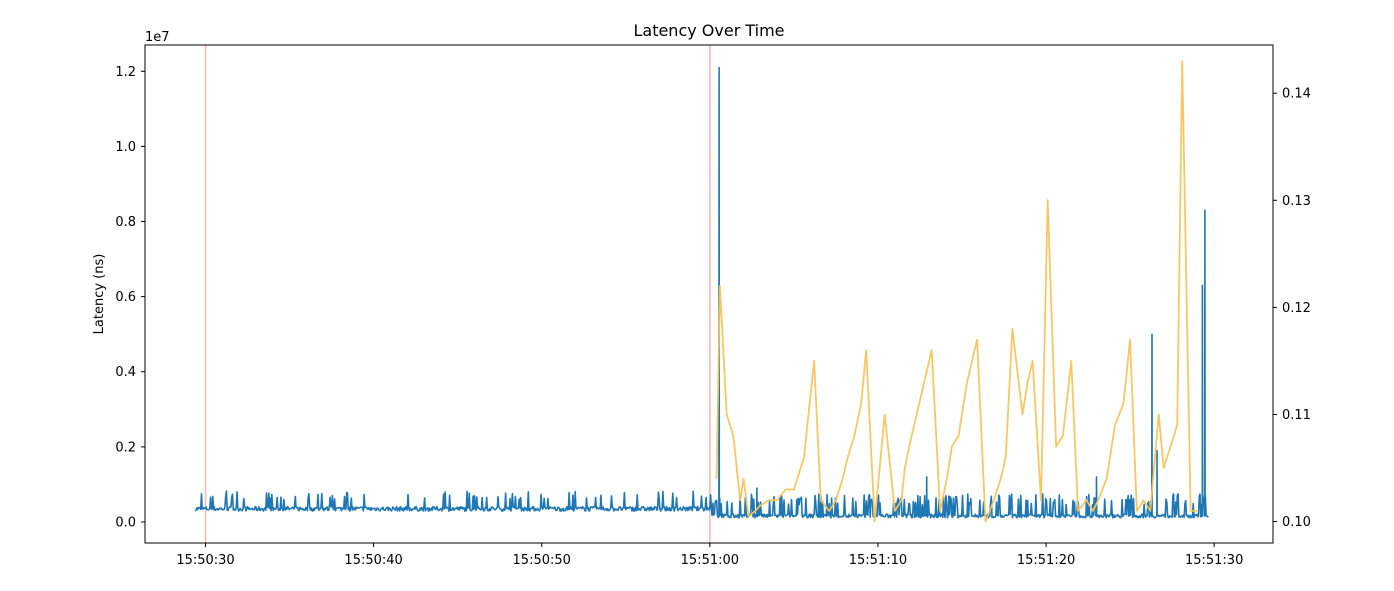 The width and height of the screenshot is (1394, 591). I want to click on x-tick-label: 15:51:10, so click(878, 560).